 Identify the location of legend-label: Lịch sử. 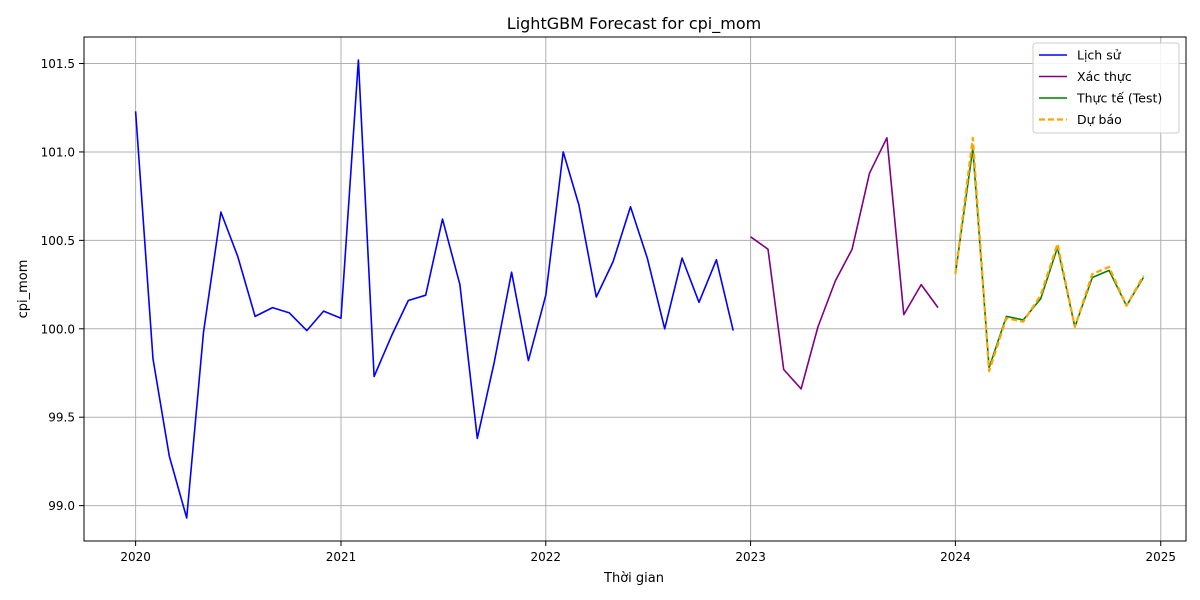
(1099, 55).